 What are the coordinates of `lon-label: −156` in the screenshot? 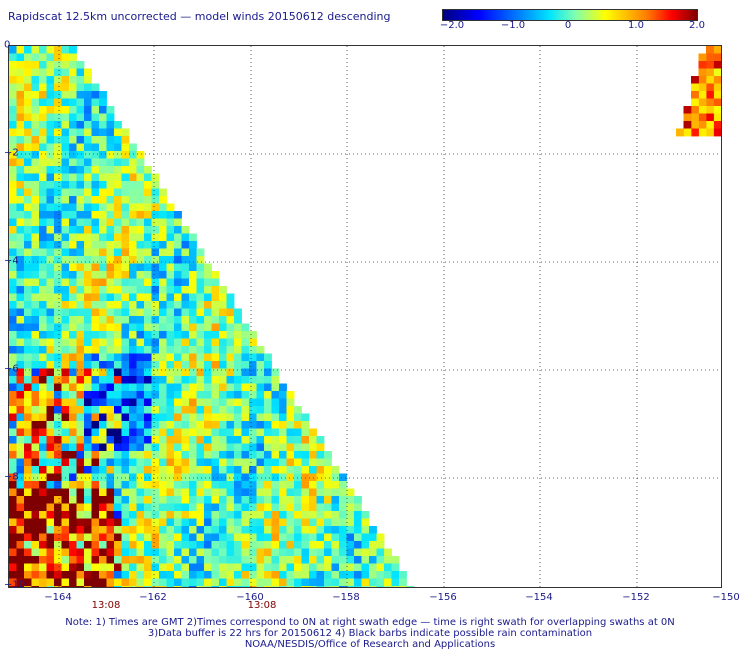 It's located at (443, 597).